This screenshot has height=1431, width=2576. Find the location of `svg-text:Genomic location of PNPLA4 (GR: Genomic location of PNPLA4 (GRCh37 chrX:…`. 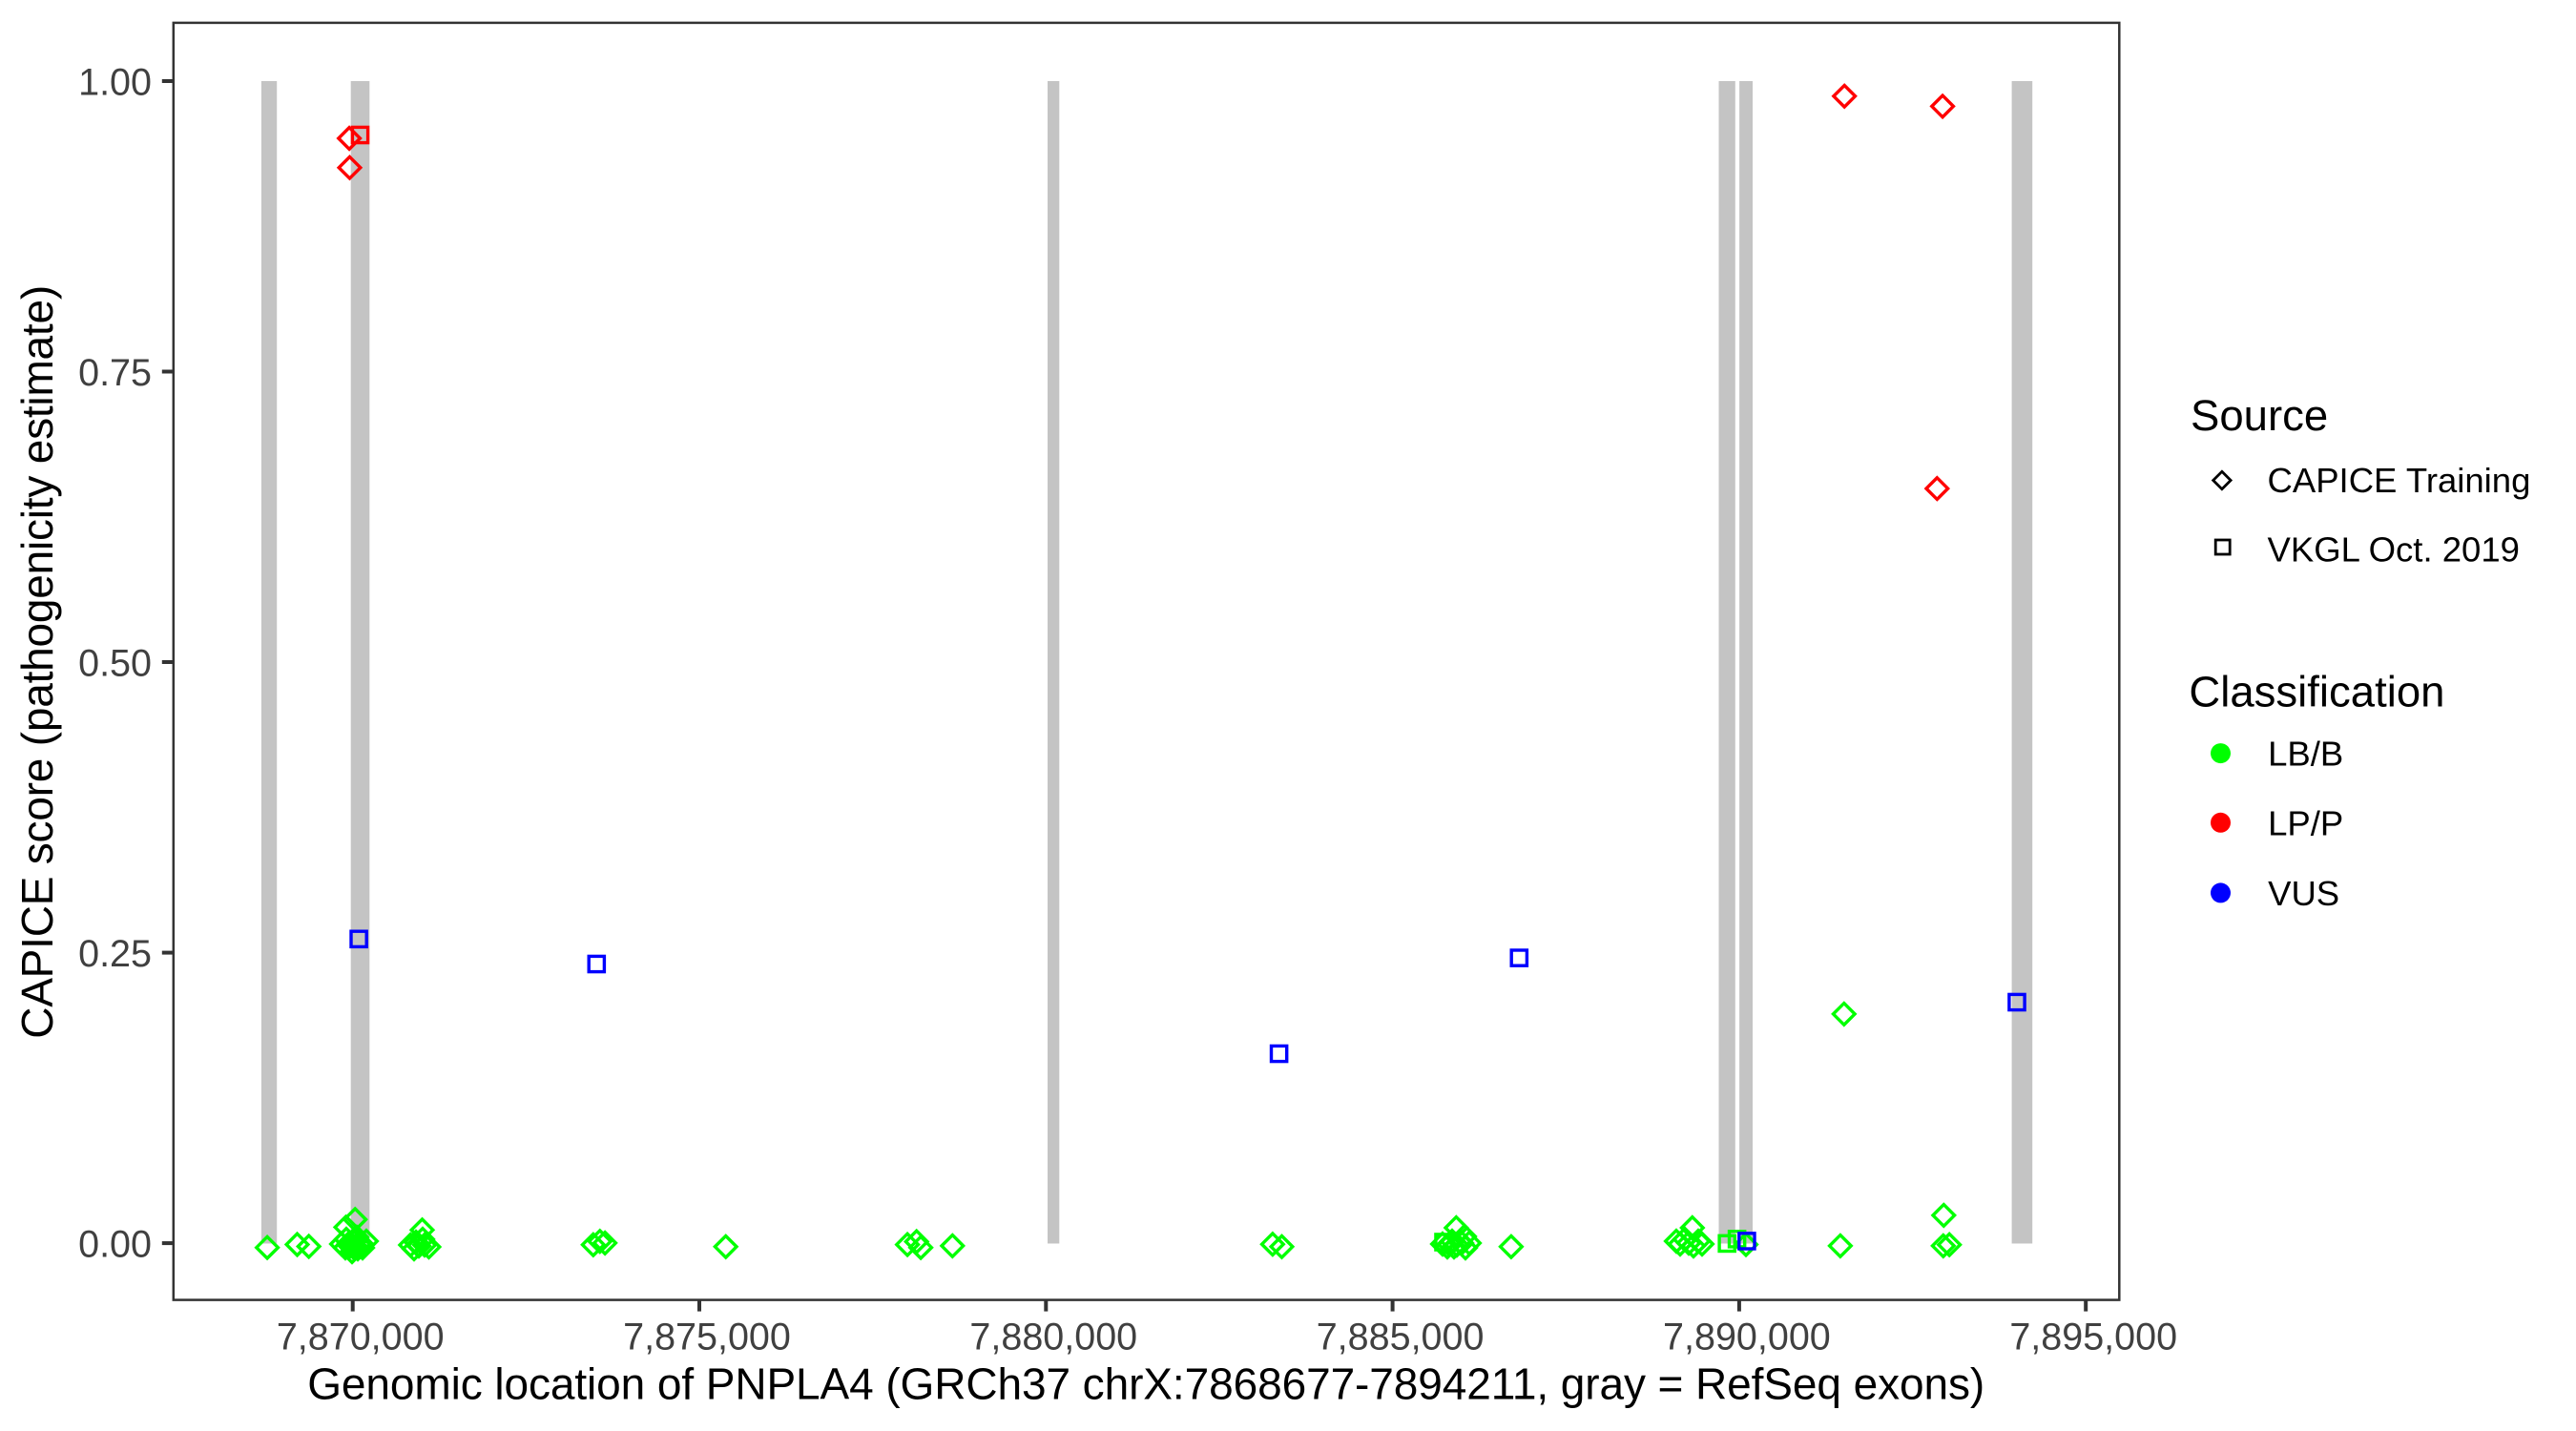

svg-text:Genomic location of PNPLA4 (GR: Genomic location of PNPLA4 (GRCh37 chrX:… is located at coordinates (1145, 1384).